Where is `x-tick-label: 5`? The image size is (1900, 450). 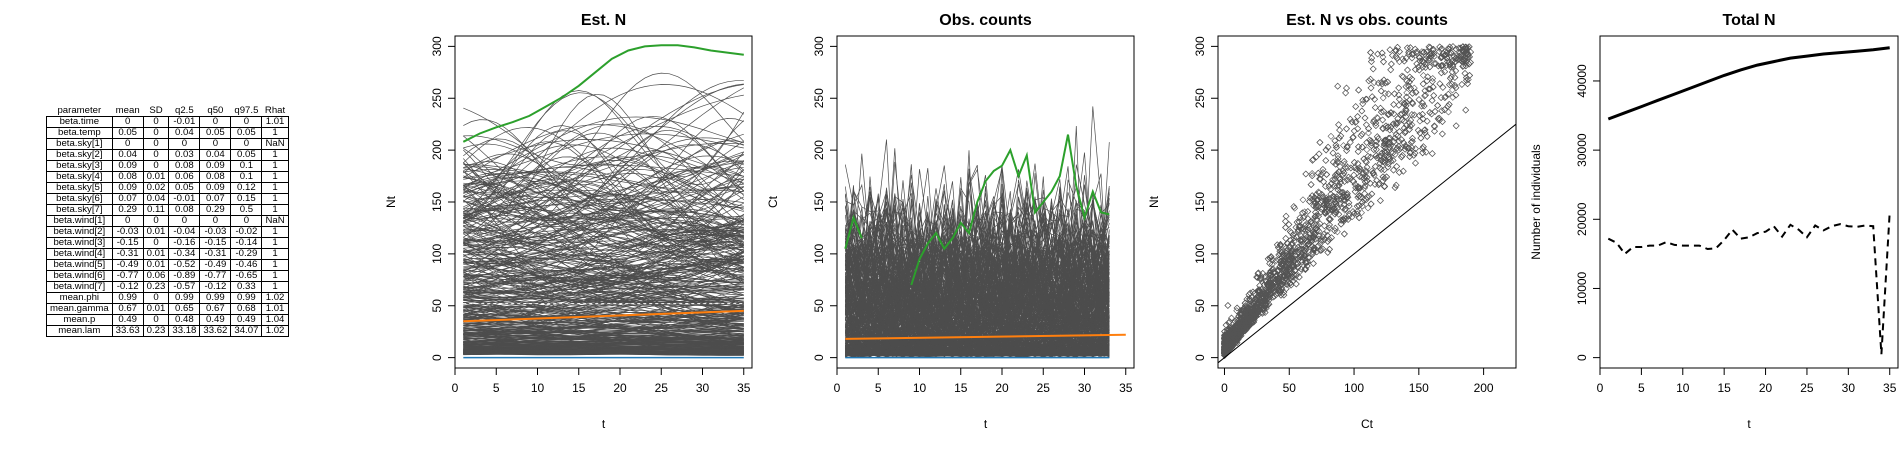 x-tick-label: 5 is located at coordinates (878, 388).